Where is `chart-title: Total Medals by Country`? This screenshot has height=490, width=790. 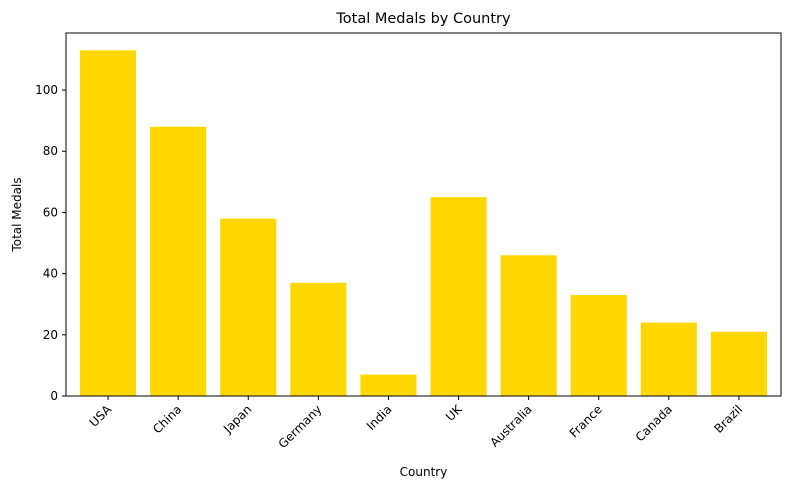
chart-title: Total Medals by Country is located at coordinates (423, 19).